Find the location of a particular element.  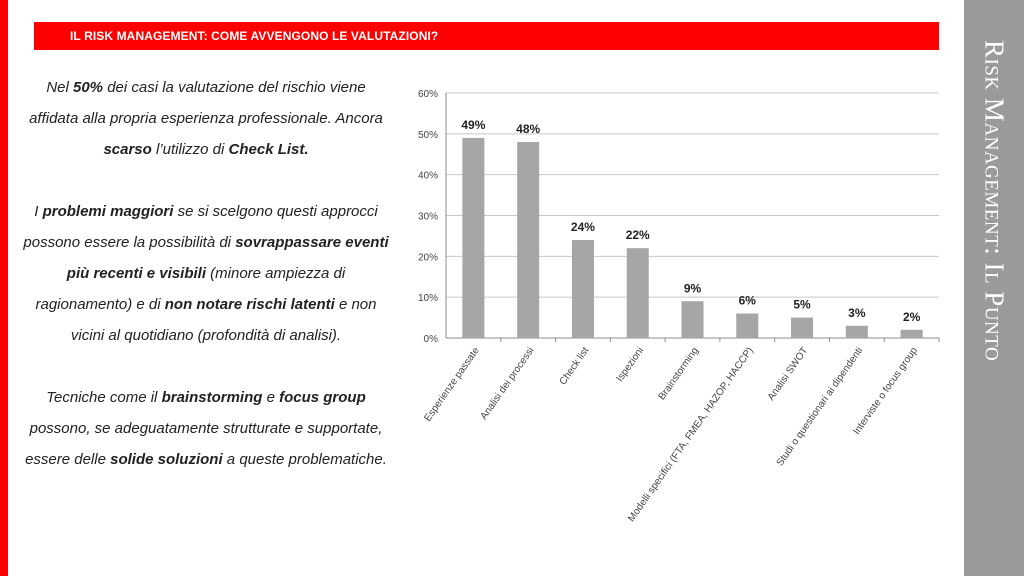

text-emphasis: problemi maggiori is located at coordinates (108, 211).